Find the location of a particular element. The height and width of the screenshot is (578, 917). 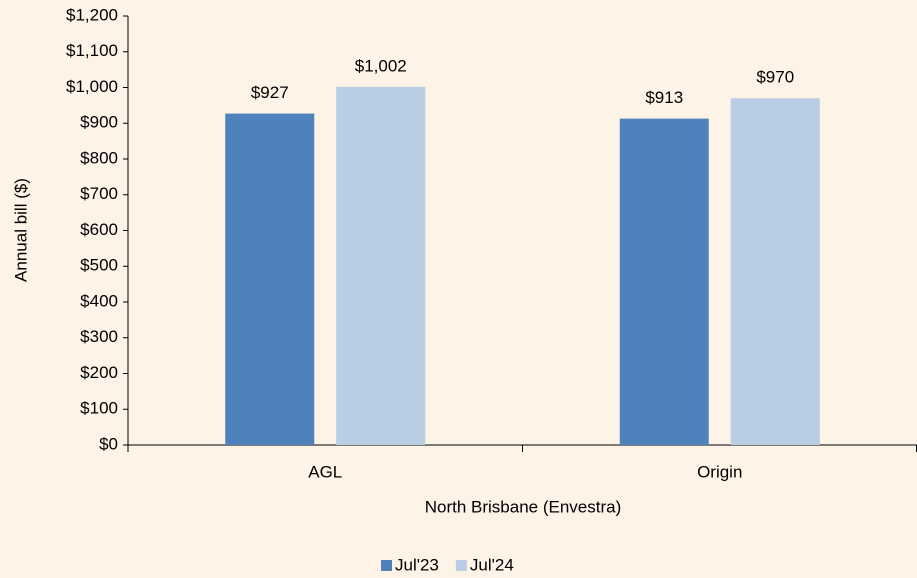

legend-label: Jul'24 is located at coordinates (492, 564).